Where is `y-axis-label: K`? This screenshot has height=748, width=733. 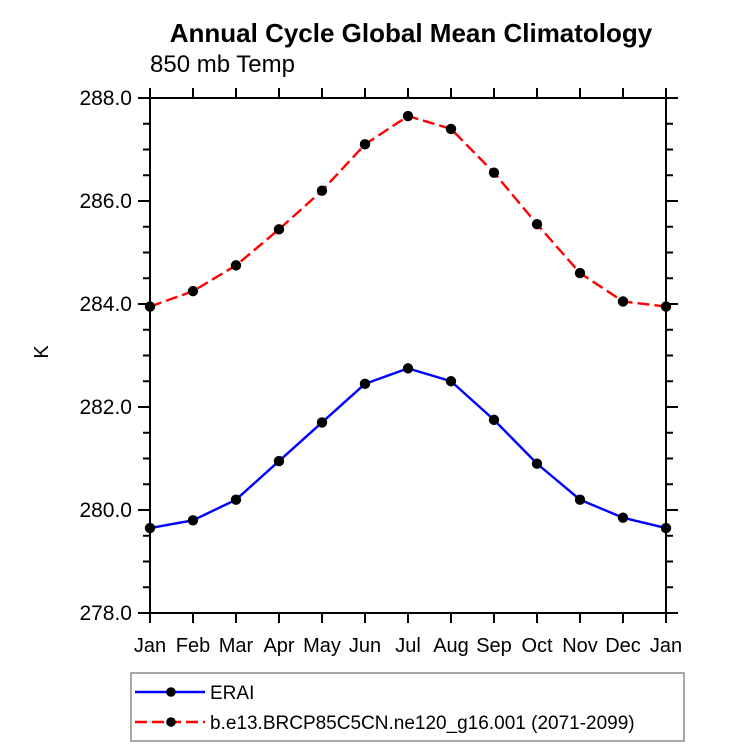
y-axis-label: K is located at coordinates (42, 352).